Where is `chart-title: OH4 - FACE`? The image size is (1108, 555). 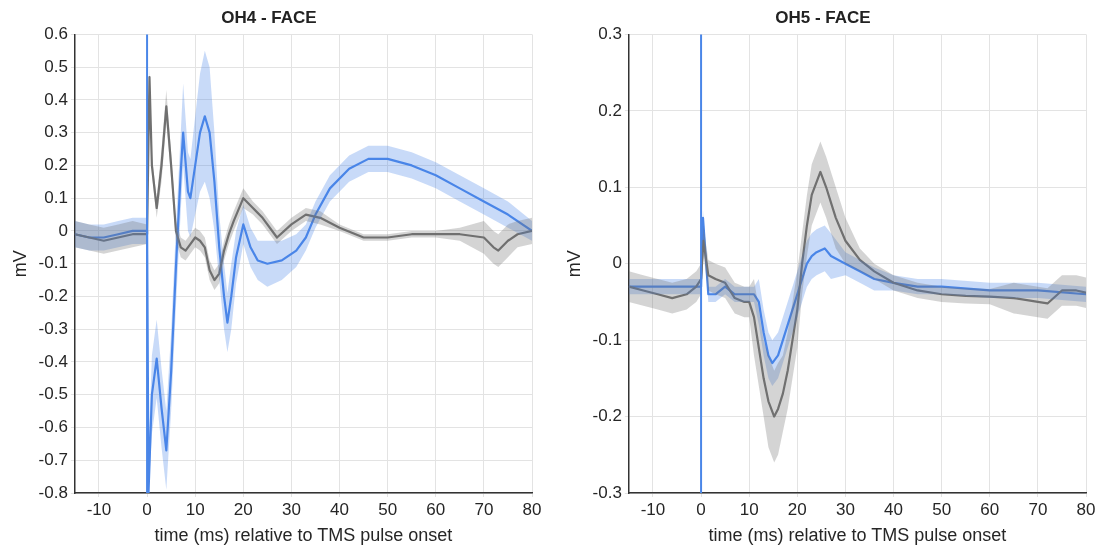 chart-title: OH4 - FACE is located at coordinates (269, 17).